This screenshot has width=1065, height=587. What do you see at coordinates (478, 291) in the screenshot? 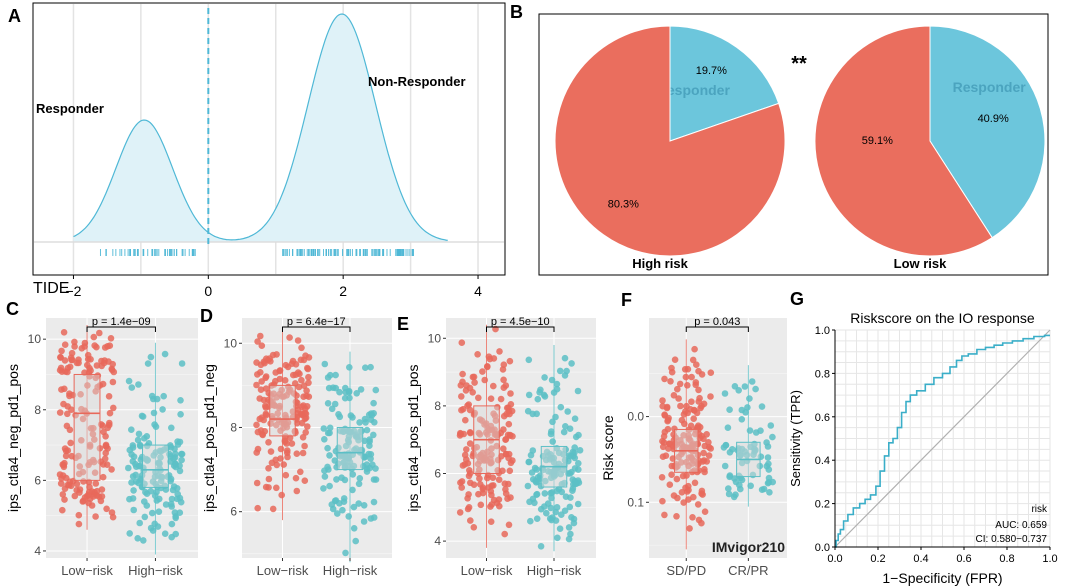
I see `x-tick-label: 4` at bounding box center [478, 291].